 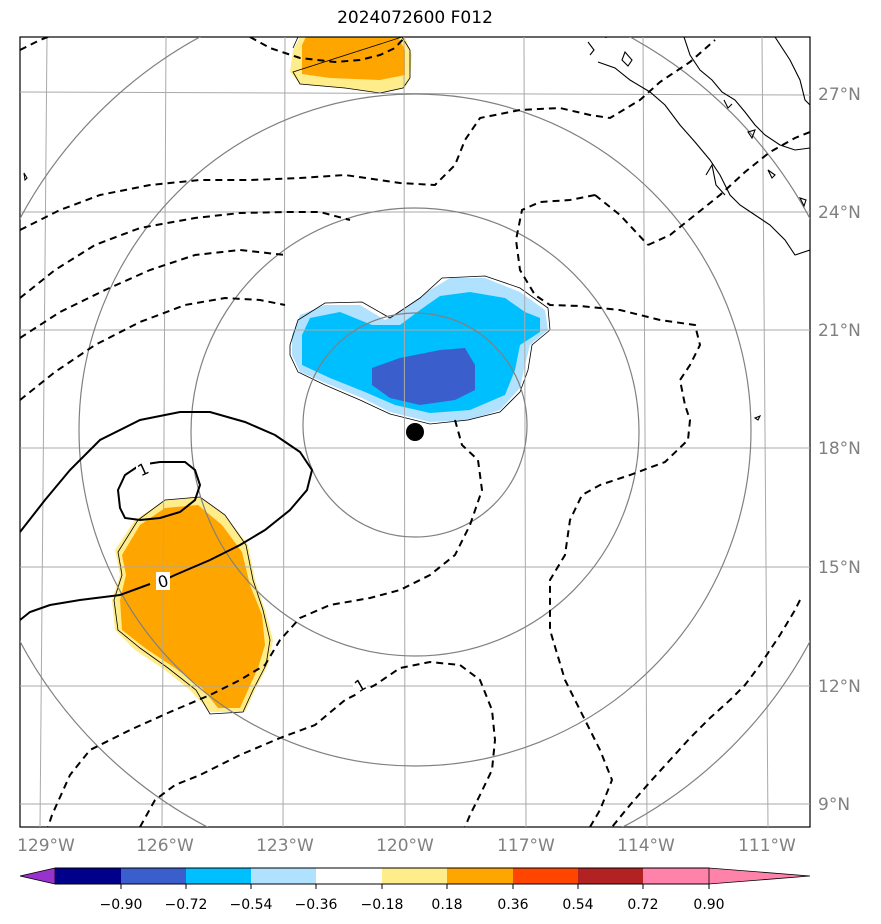 I want to click on colorbar-tick: 0.90, so click(x=708, y=905).